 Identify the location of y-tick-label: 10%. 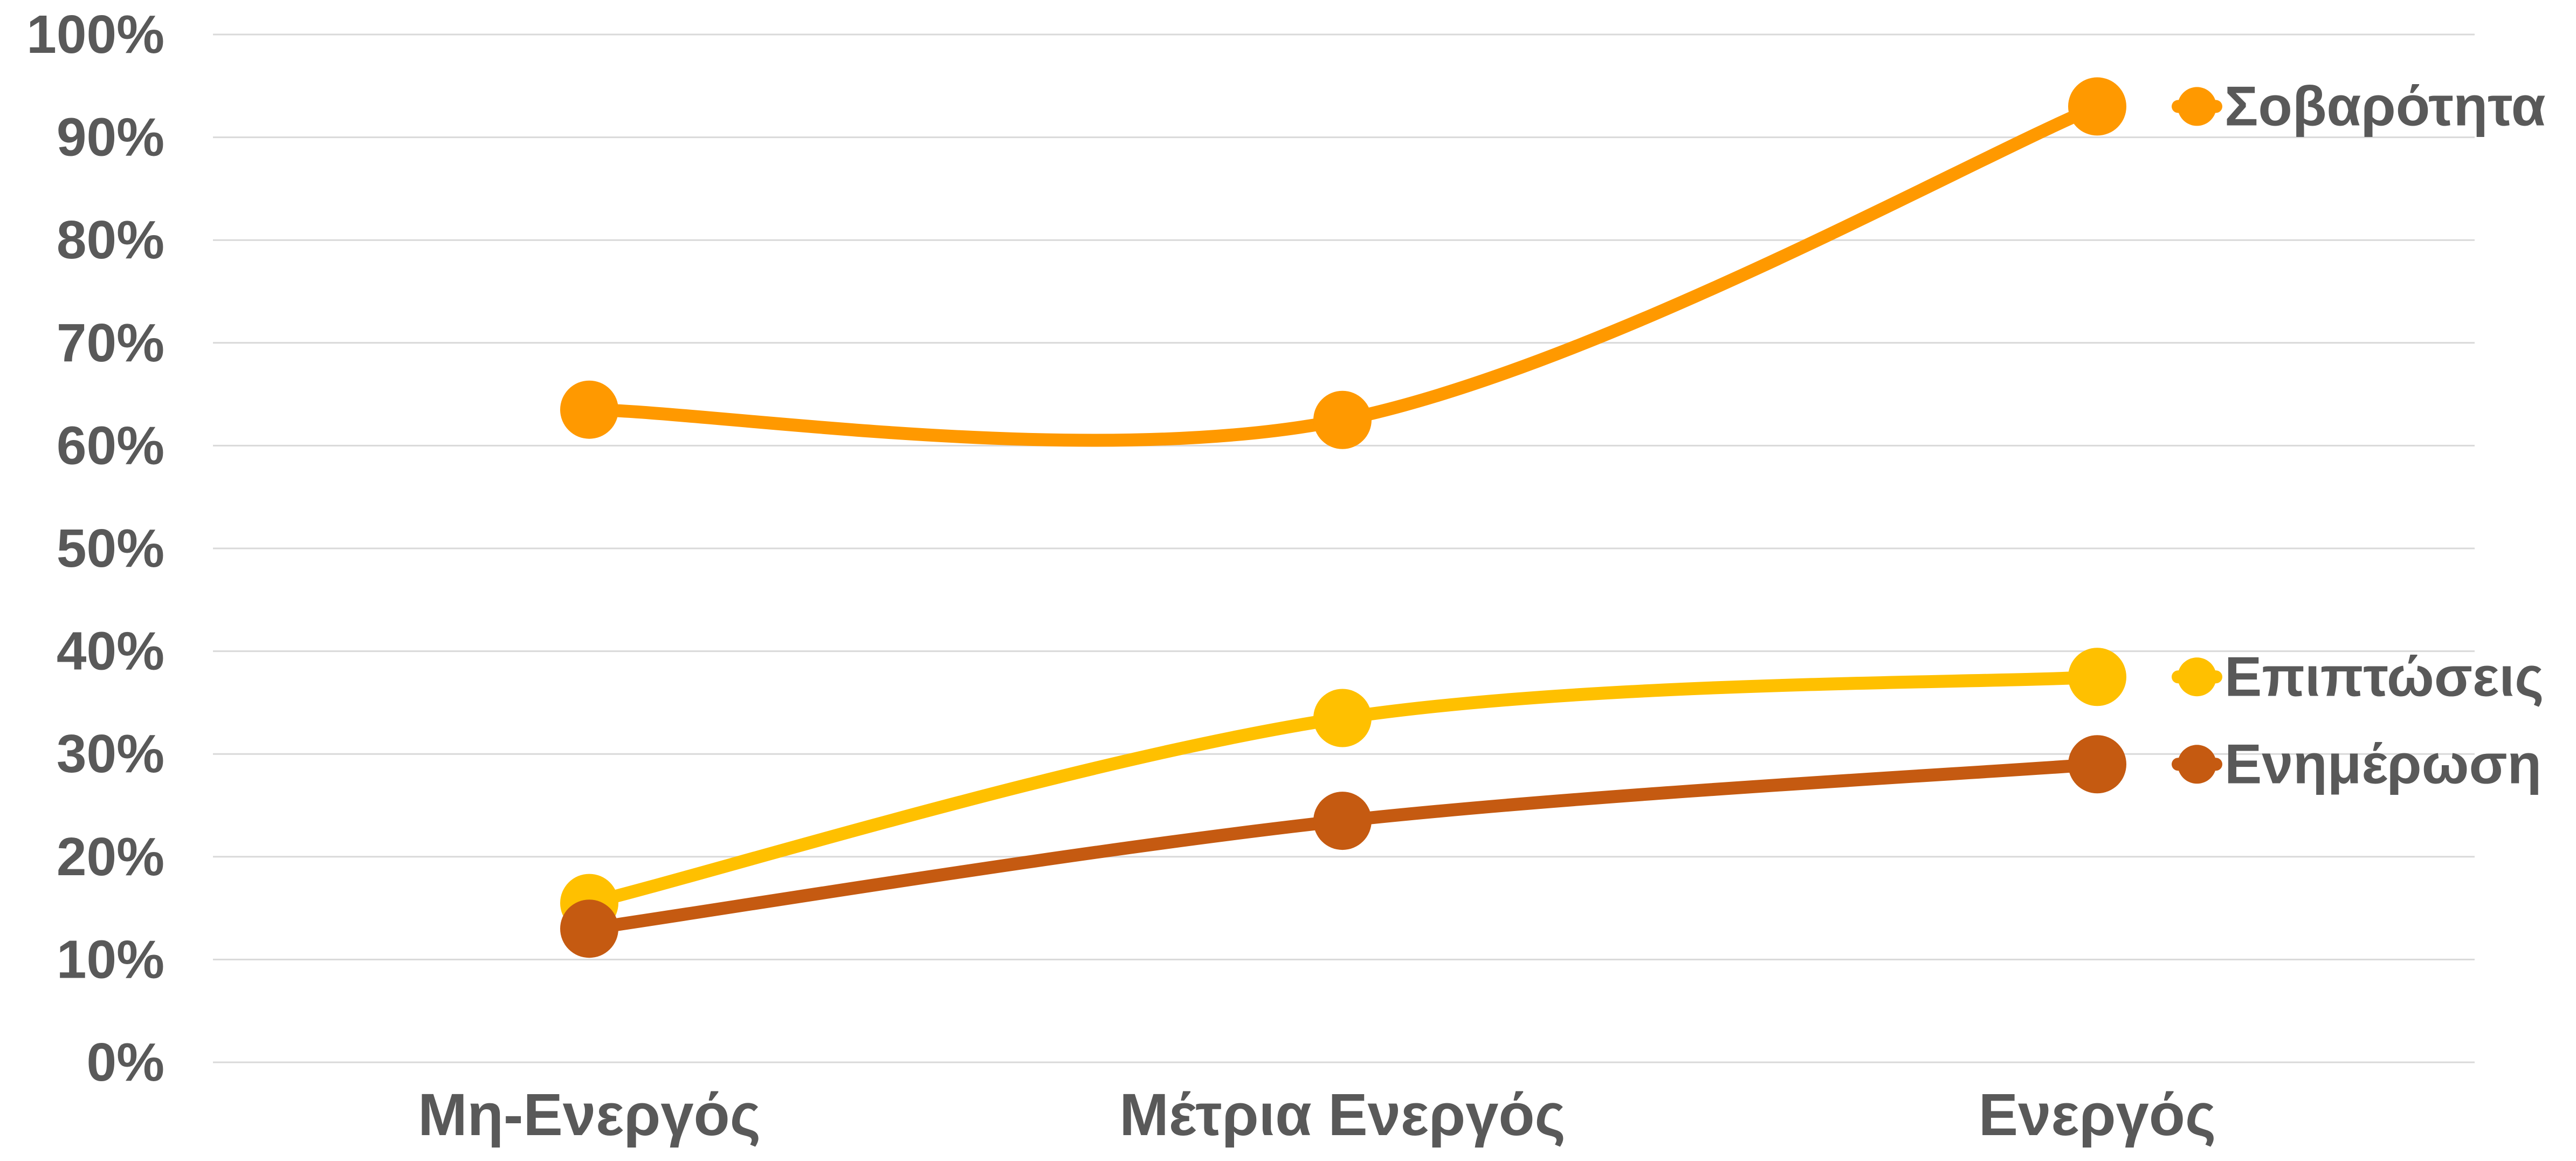
(110, 959).